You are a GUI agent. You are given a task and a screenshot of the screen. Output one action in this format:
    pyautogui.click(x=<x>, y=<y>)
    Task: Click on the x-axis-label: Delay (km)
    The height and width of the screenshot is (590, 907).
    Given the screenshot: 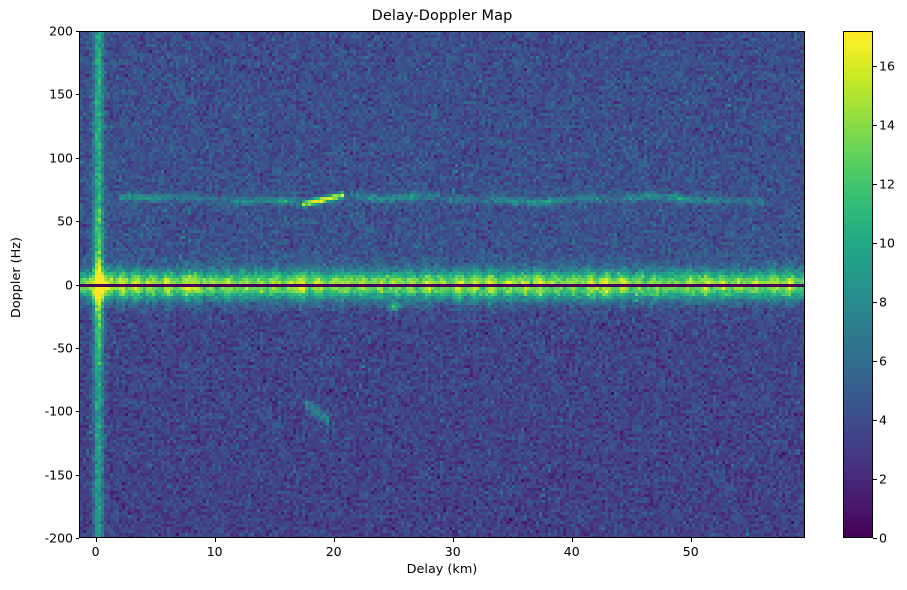 What is the action you would take?
    pyautogui.click(x=442, y=569)
    